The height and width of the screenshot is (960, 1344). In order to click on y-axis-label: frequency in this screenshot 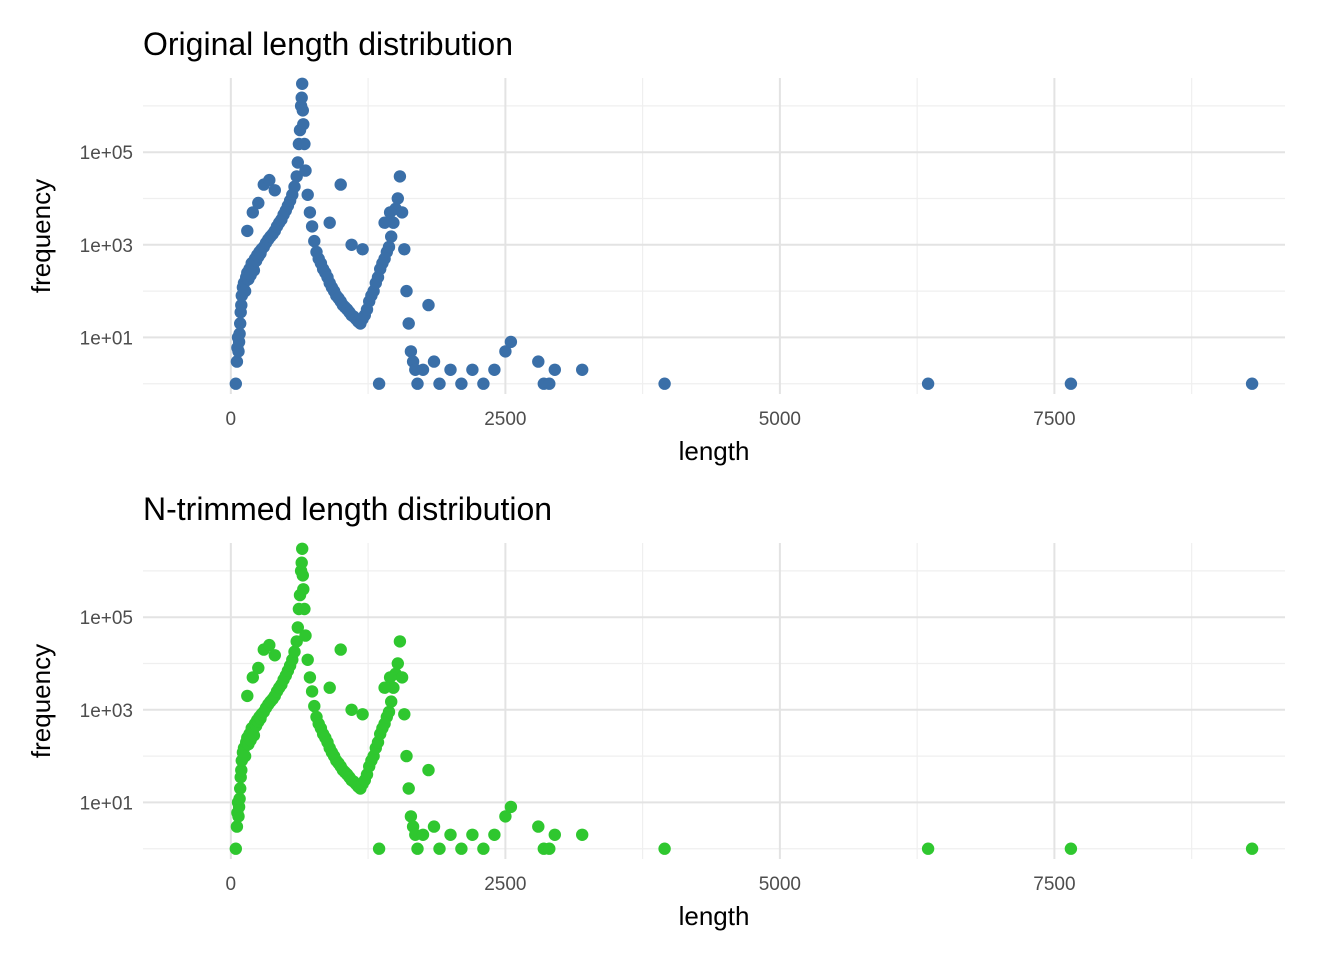, I will do `click(41, 701)`.